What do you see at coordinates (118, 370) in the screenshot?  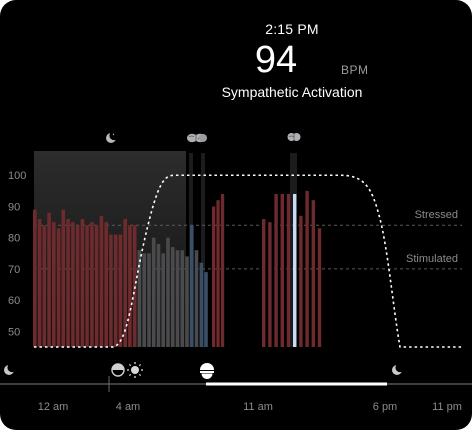 I see `sunrise-icon` at bounding box center [118, 370].